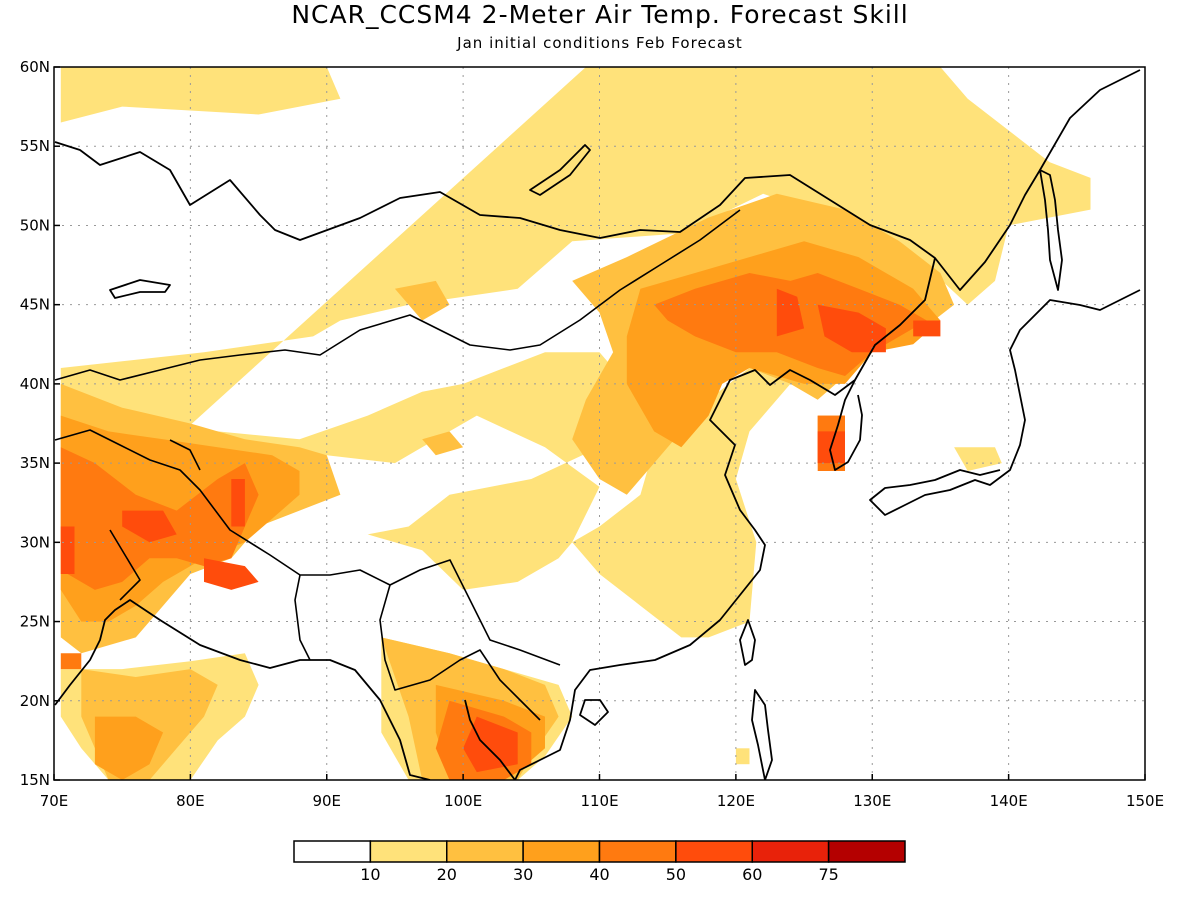 The width and height of the screenshot is (1200, 900). What do you see at coordinates (35, 67) in the screenshot?
I see `lat-tick-label: 60N` at bounding box center [35, 67].